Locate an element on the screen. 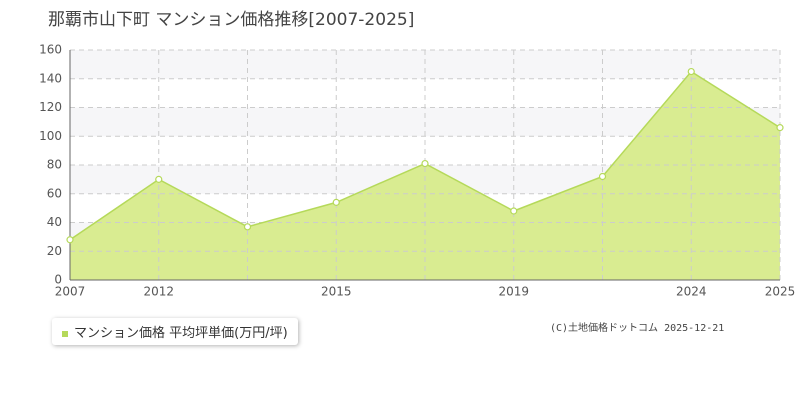 The image size is (800, 400). y-tick-label: 20 is located at coordinates (54, 251).